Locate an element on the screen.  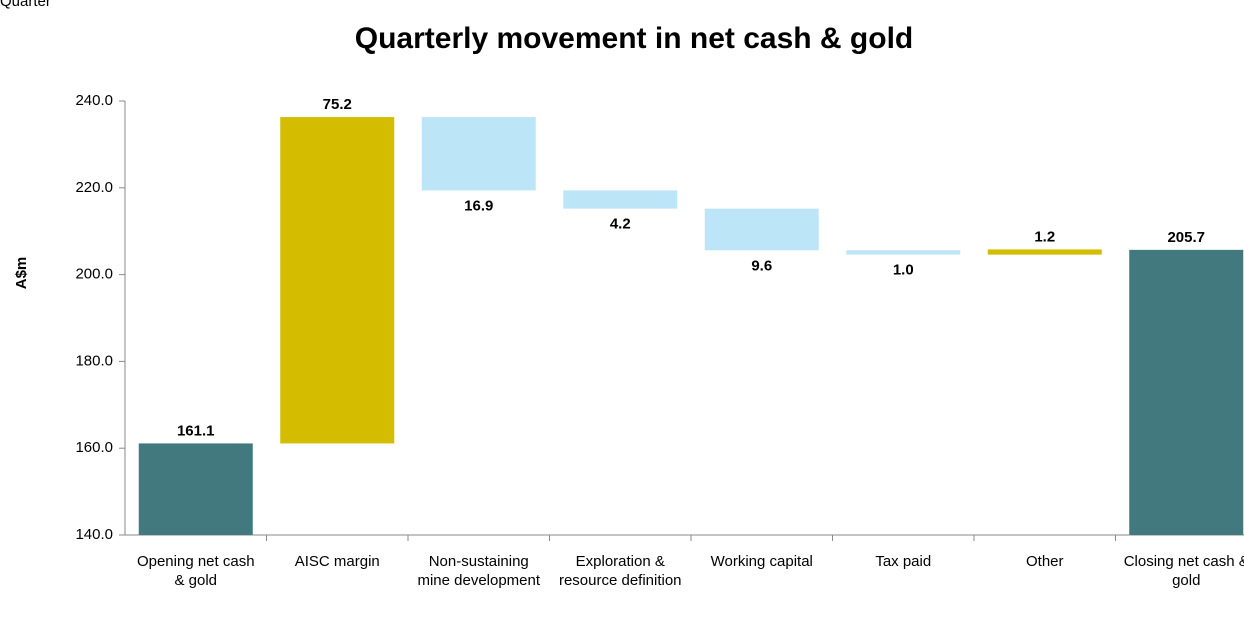
chart-title: Quarterly movement in net cash & gold is located at coordinates (634, 38).